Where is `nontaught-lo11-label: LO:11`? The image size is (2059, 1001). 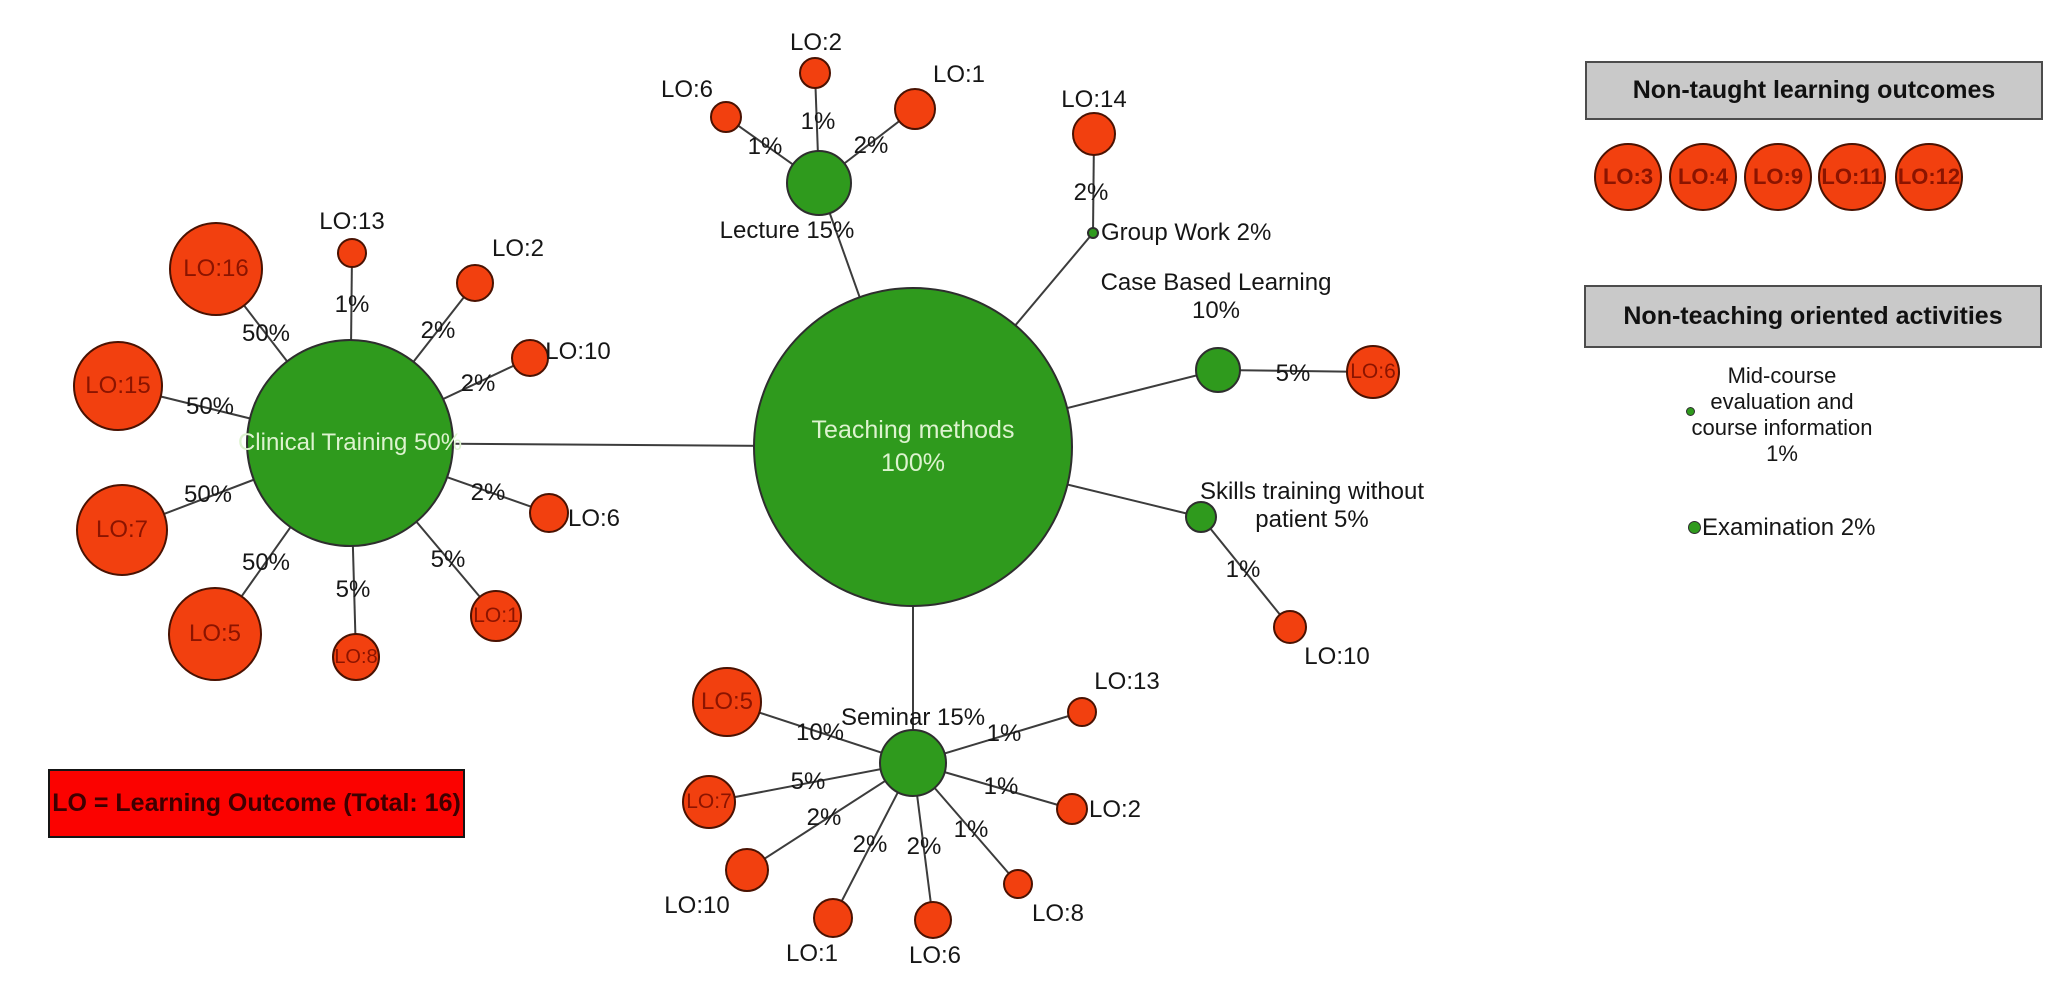
nontaught-lo11-label: LO:11 is located at coordinates (1852, 176).